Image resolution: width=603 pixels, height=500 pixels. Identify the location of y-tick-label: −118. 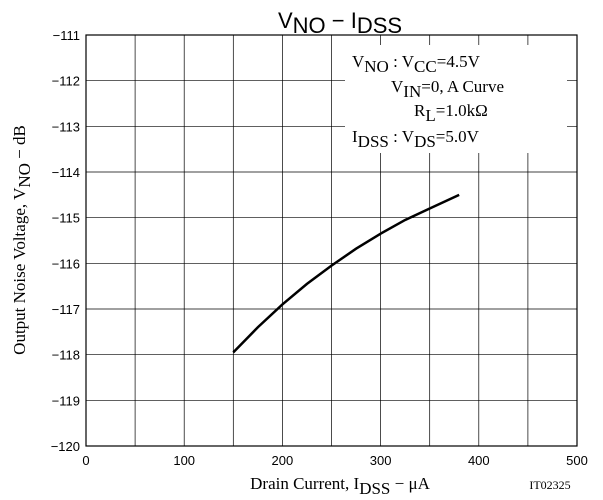
(66, 355).